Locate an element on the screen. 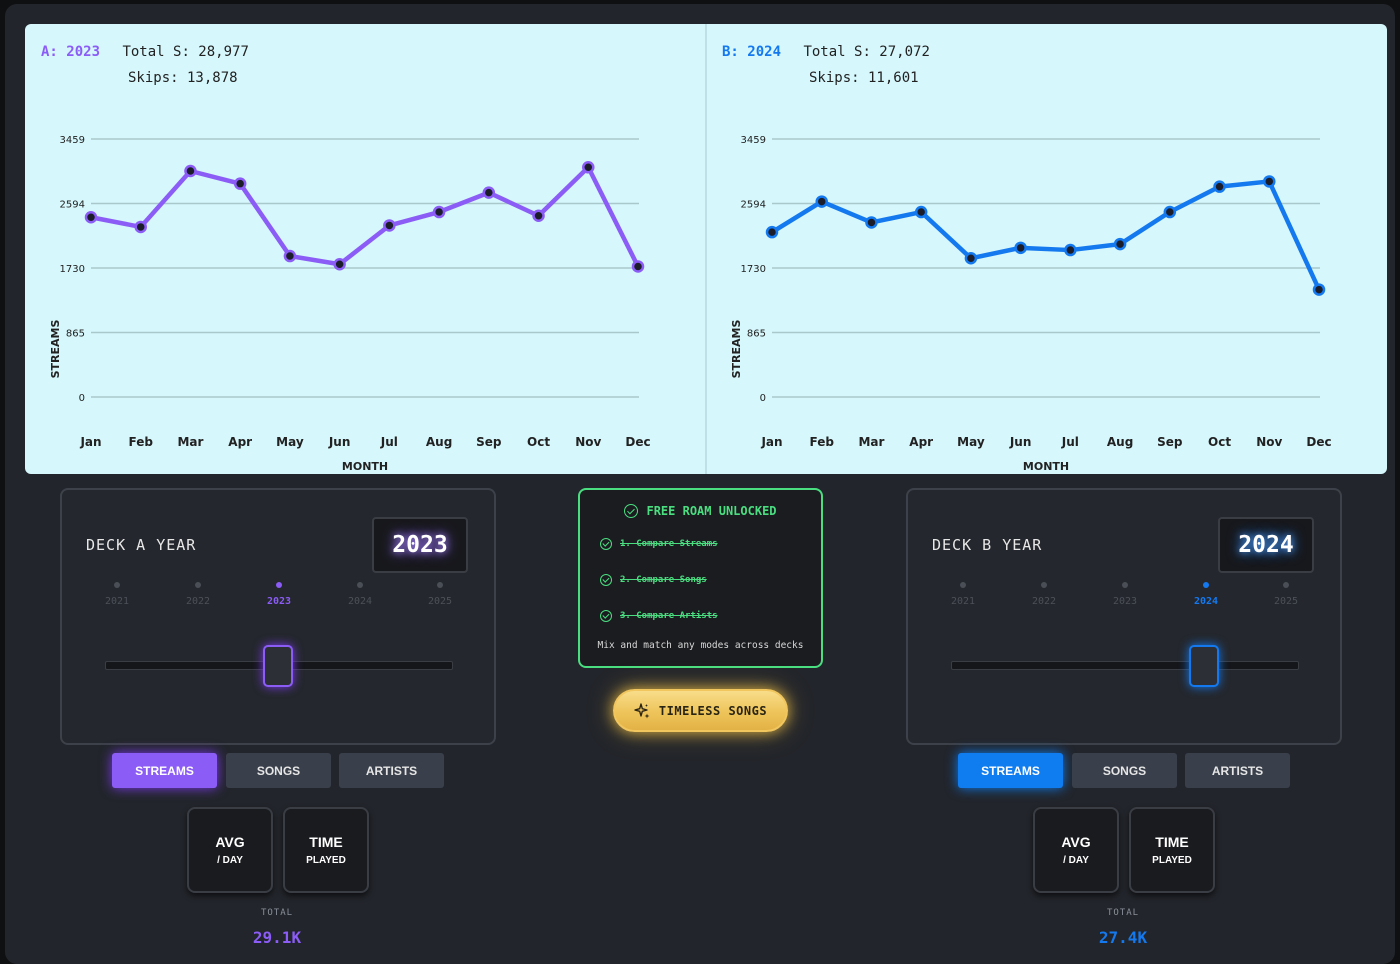 Image resolution: width=1400 pixels, height=964 pixels. deck-b-year-option-2021: 2021 is located at coordinates (963, 594).